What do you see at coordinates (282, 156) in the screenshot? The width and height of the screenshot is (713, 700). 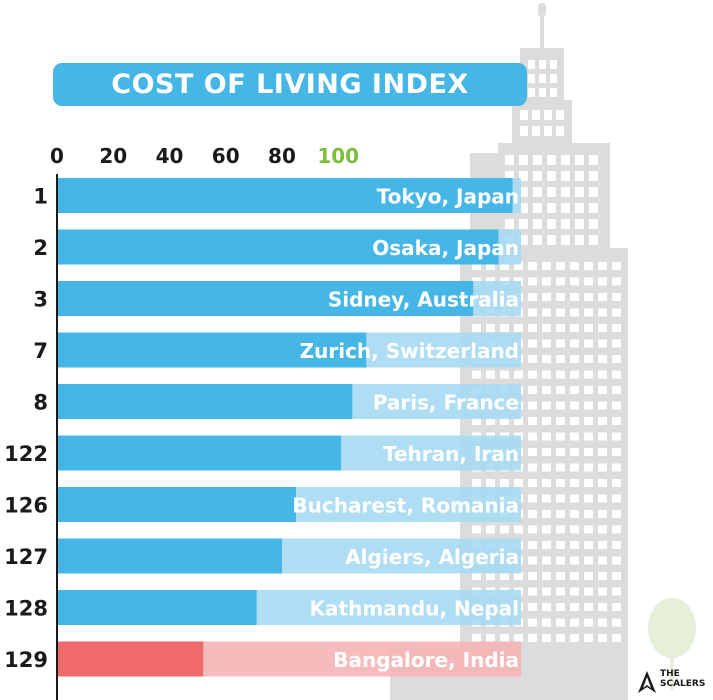 I see `x-tick-label: 80` at bounding box center [282, 156].